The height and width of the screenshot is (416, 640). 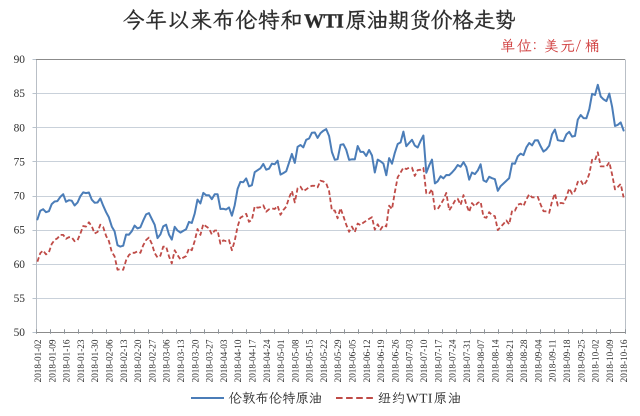 What do you see at coordinates (567, 360) in the screenshot?
I see `svg-text: 2018-09-18` at bounding box center [567, 360].